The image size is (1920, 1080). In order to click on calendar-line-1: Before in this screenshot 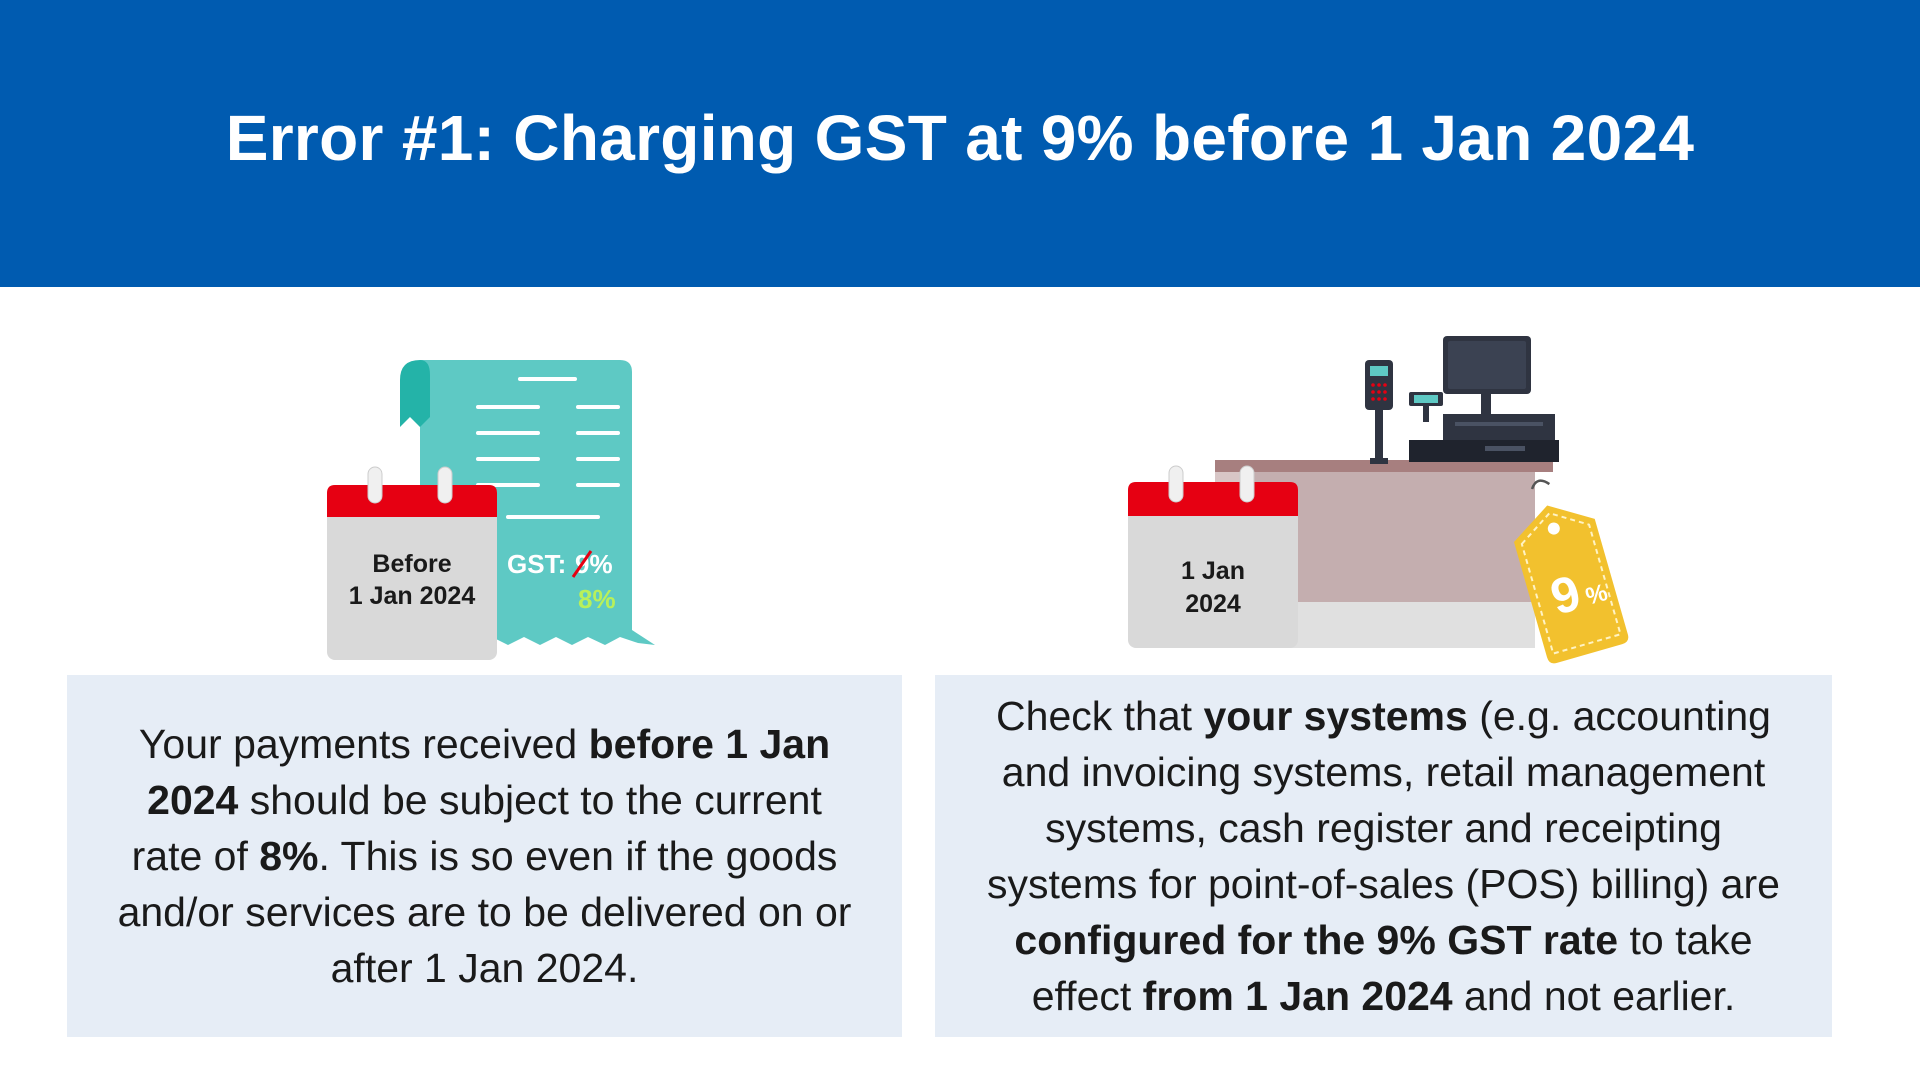, I will do `click(411, 564)`.